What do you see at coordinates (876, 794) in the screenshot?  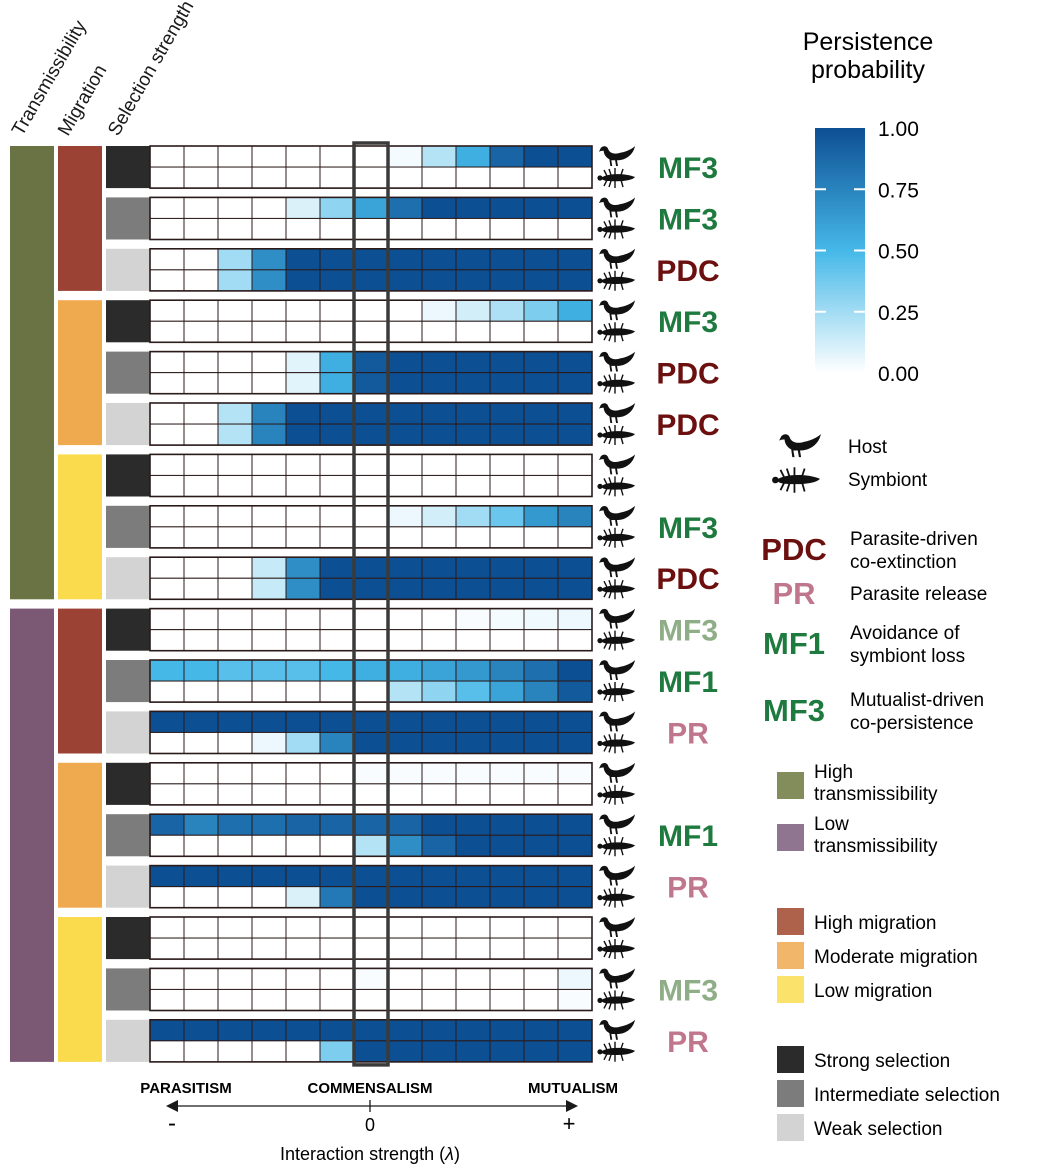 I see `legend-transmissibility-label: transmissibility` at bounding box center [876, 794].